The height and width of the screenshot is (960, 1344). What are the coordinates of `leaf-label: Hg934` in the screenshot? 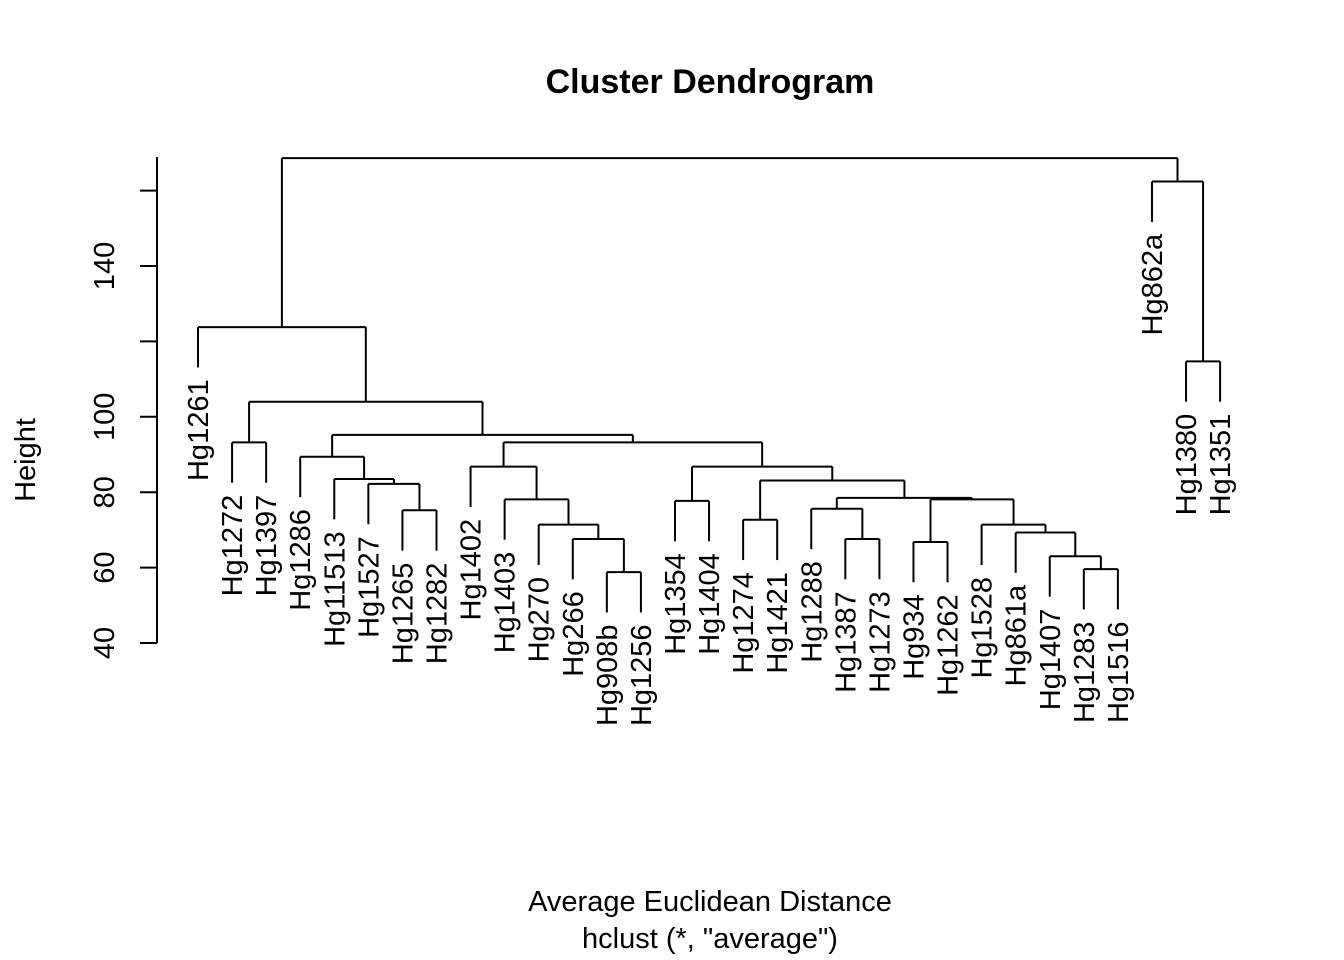 It's located at (914, 636).